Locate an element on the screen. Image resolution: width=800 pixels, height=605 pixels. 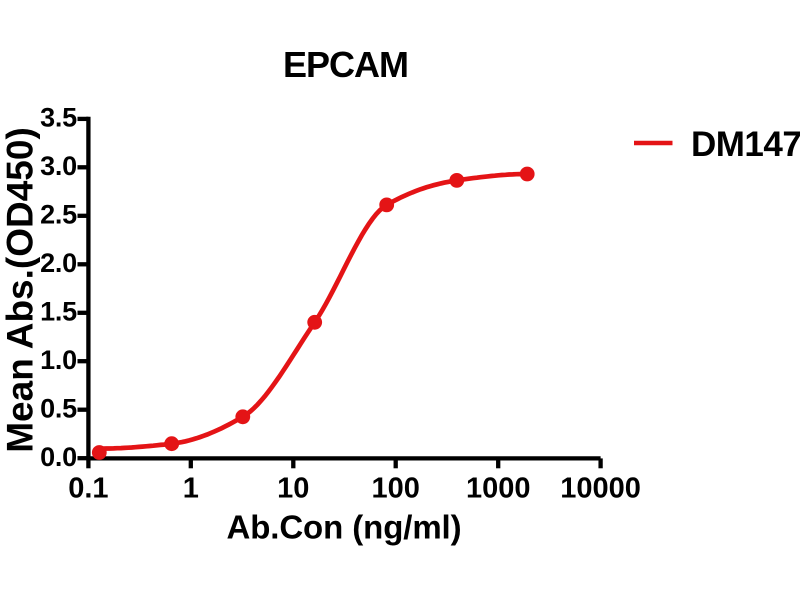
svg-text: 3.0 is located at coordinates (58, 166).